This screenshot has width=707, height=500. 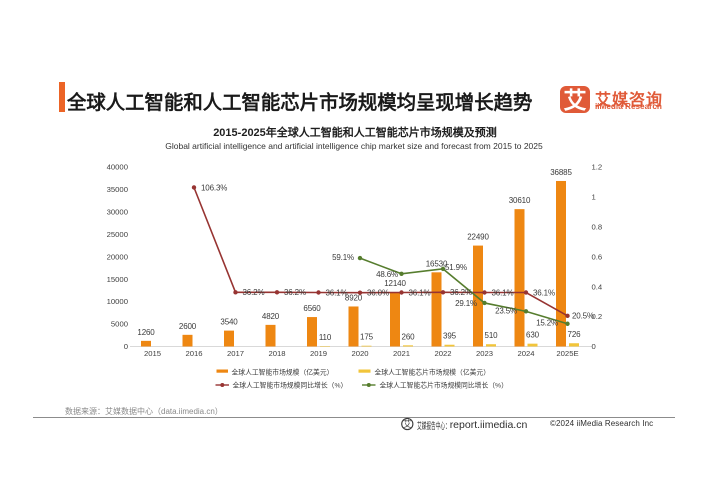 What do you see at coordinates (484, 353) in the screenshot?
I see `svg-text: 2023` at bounding box center [484, 353].